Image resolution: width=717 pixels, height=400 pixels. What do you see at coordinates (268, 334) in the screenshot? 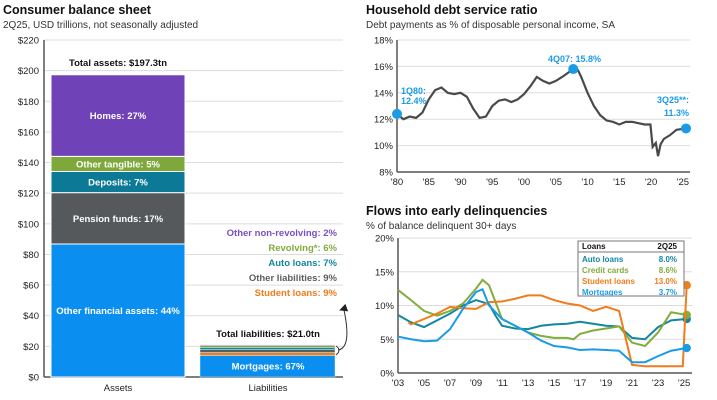
I see `total-liabilities-label: Total liabilities: $21.0tn` at bounding box center [268, 334].